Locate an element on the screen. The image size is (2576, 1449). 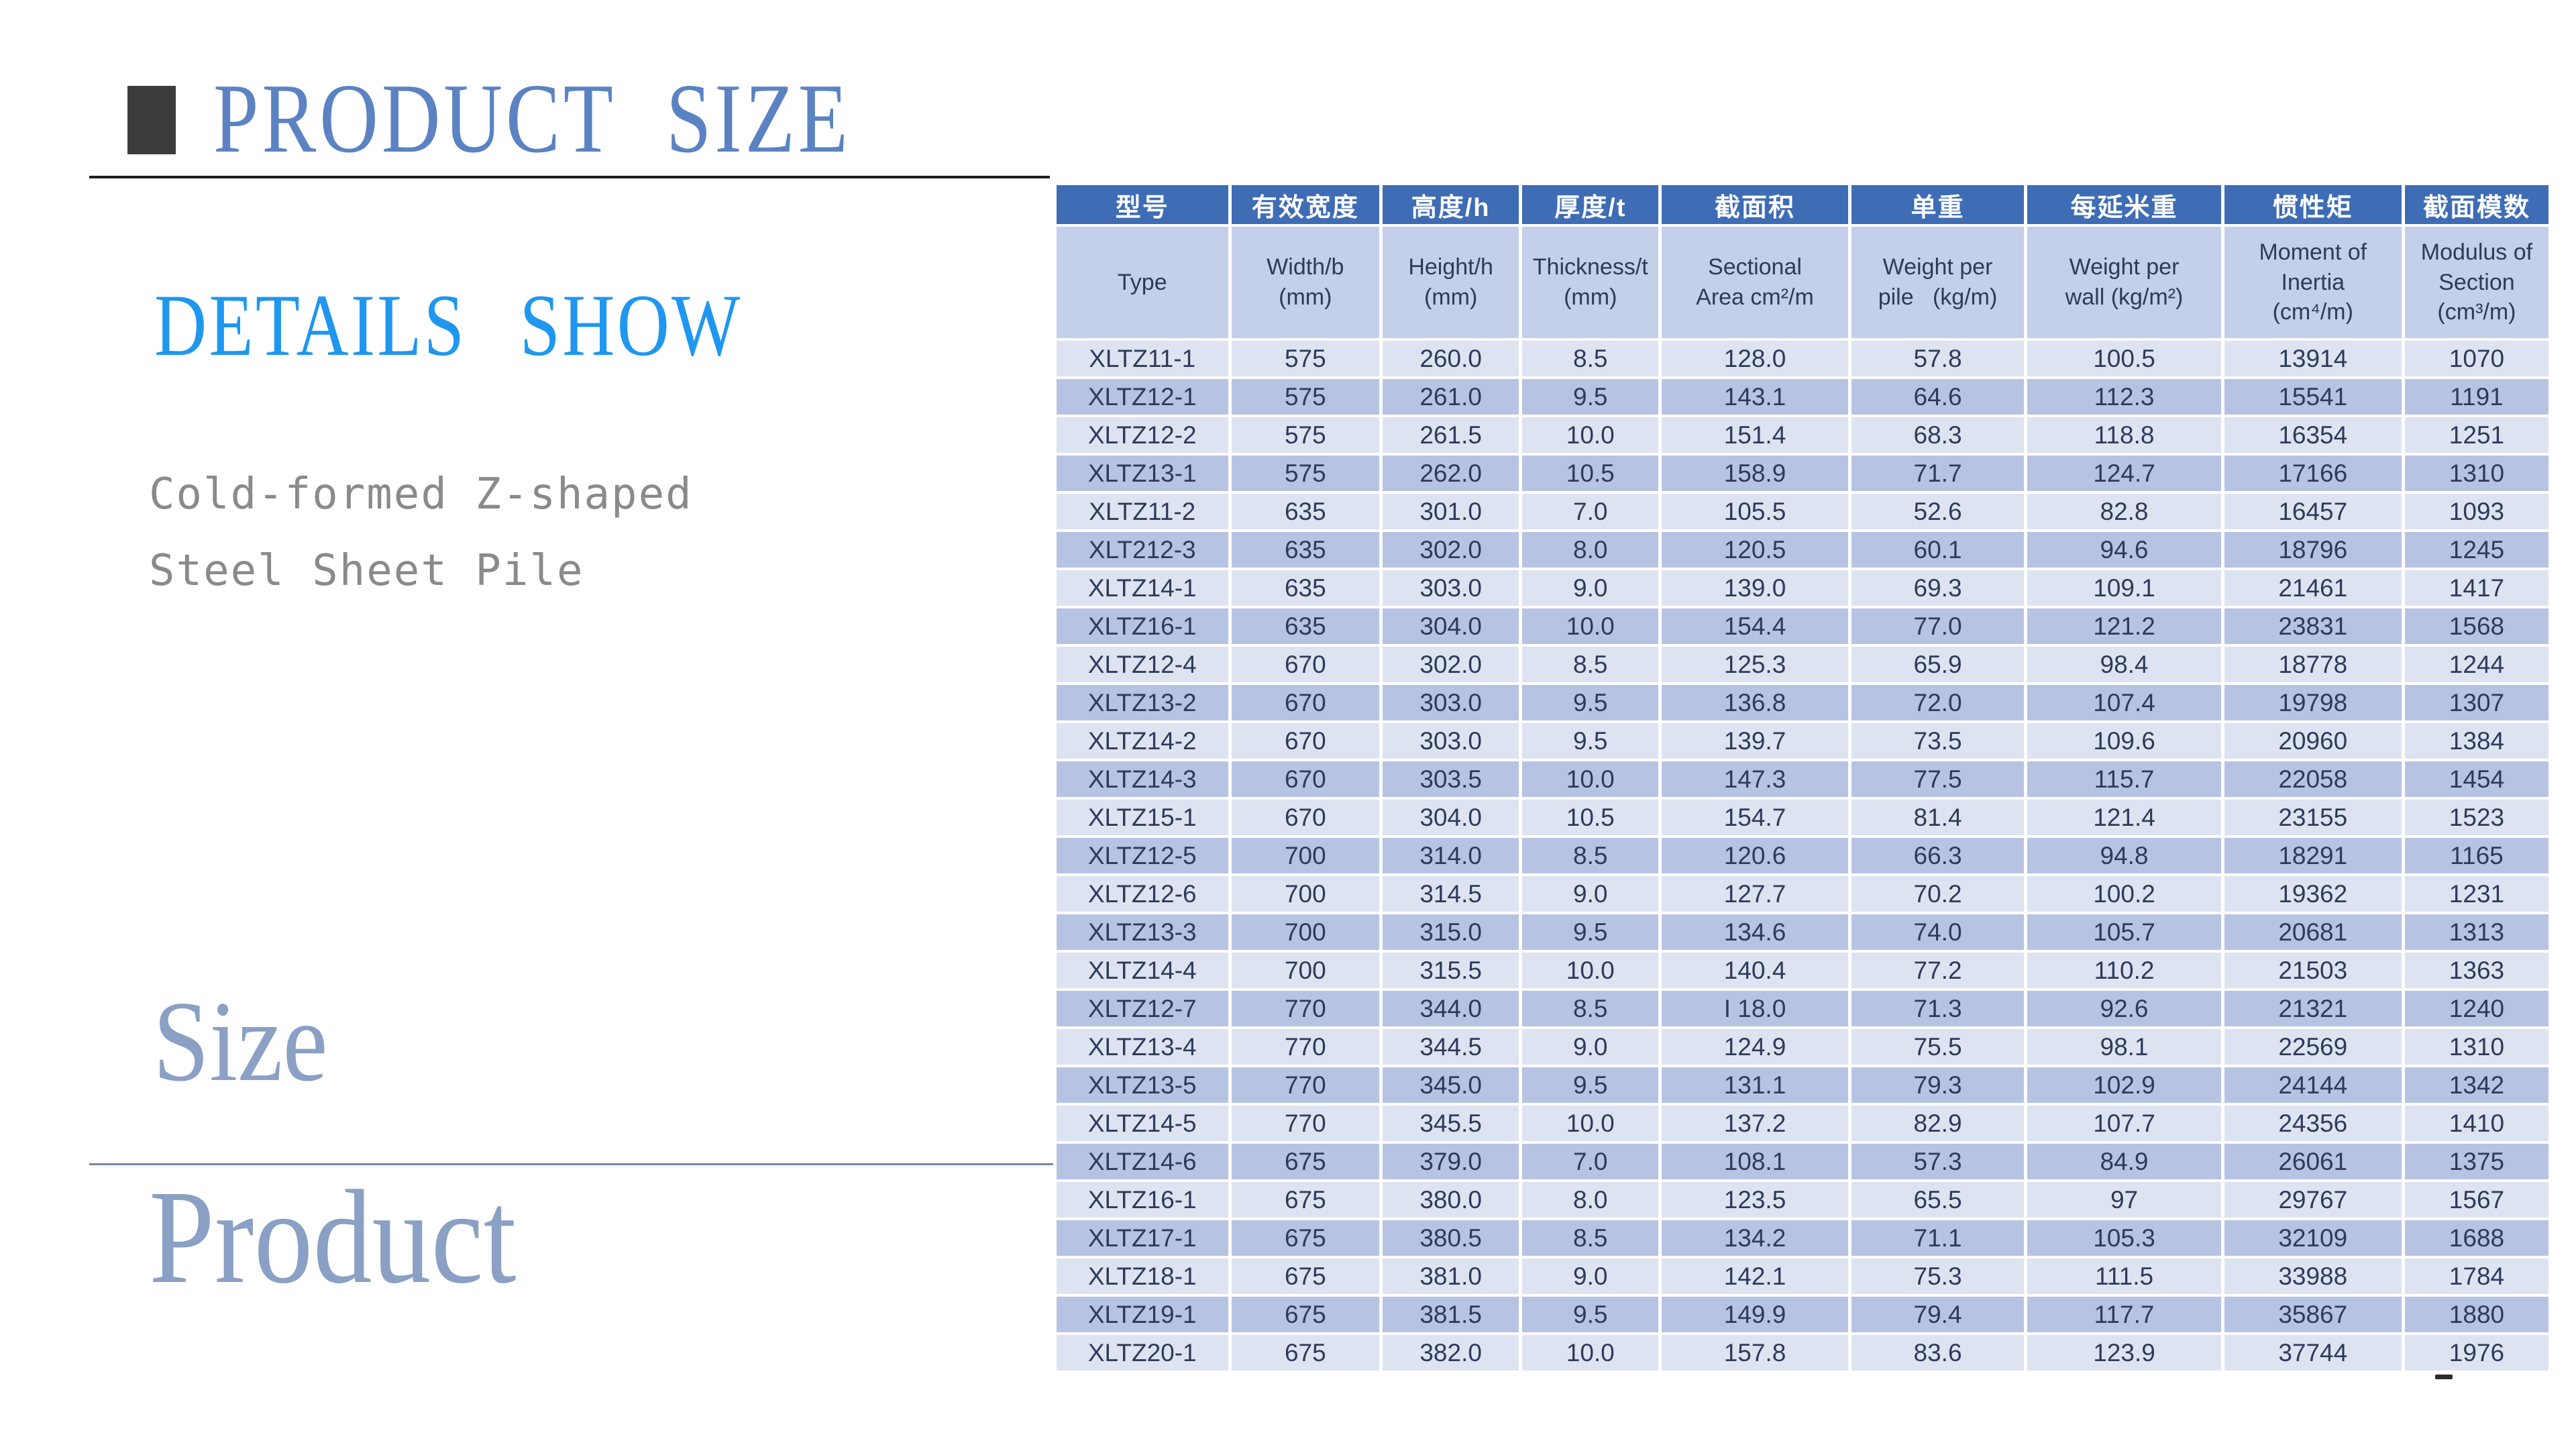
value-cell: 1784 is located at coordinates (2476, 1276).